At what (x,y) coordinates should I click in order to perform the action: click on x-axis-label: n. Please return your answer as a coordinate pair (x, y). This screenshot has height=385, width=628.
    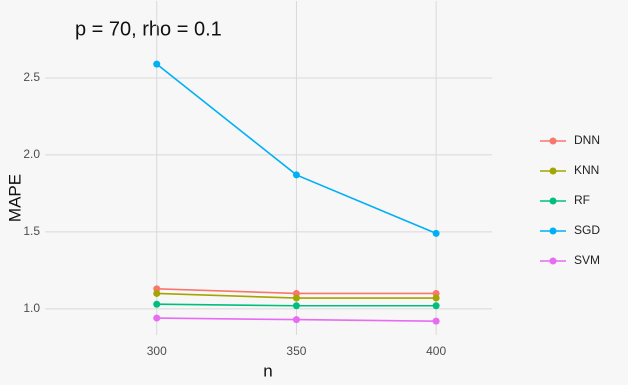
    Looking at the image, I should click on (267, 370).